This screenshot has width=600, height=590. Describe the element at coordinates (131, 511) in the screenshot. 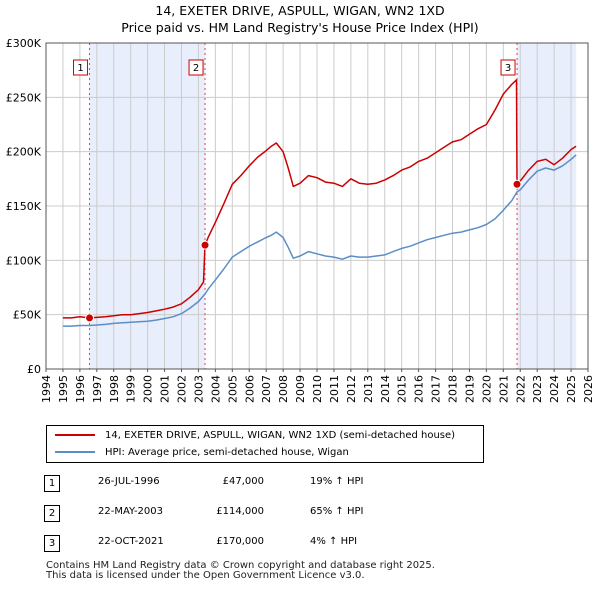

I see `transaction-date: 22-MAY-2003` at that location.